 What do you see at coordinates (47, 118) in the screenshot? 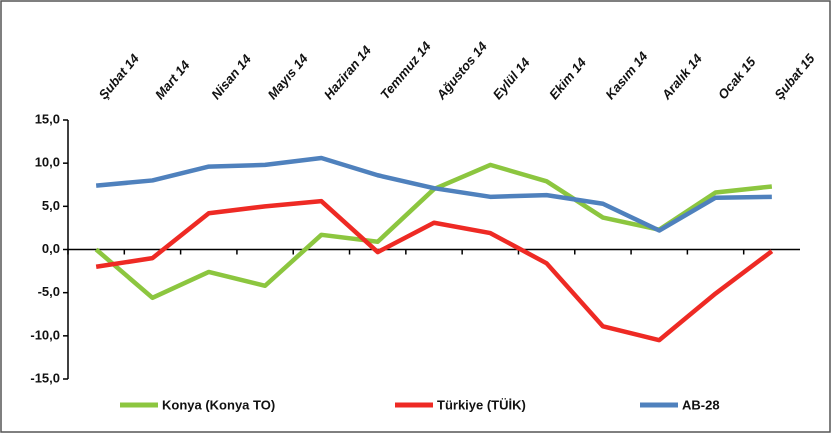
I see `y-tick-label: 15,0` at bounding box center [47, 118].